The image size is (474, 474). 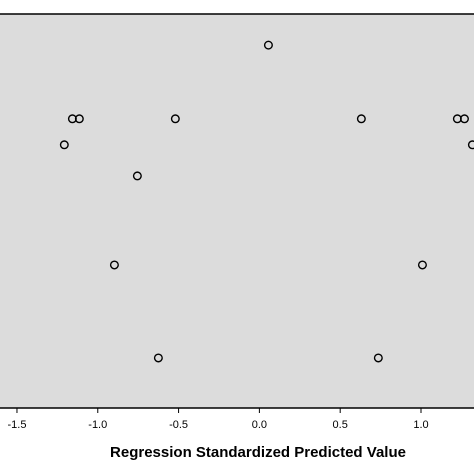 What do you see at coordinates (178, 425) in the screenshot?
I see `x-tick-label: -0.5` at bounding box center [178, 425].